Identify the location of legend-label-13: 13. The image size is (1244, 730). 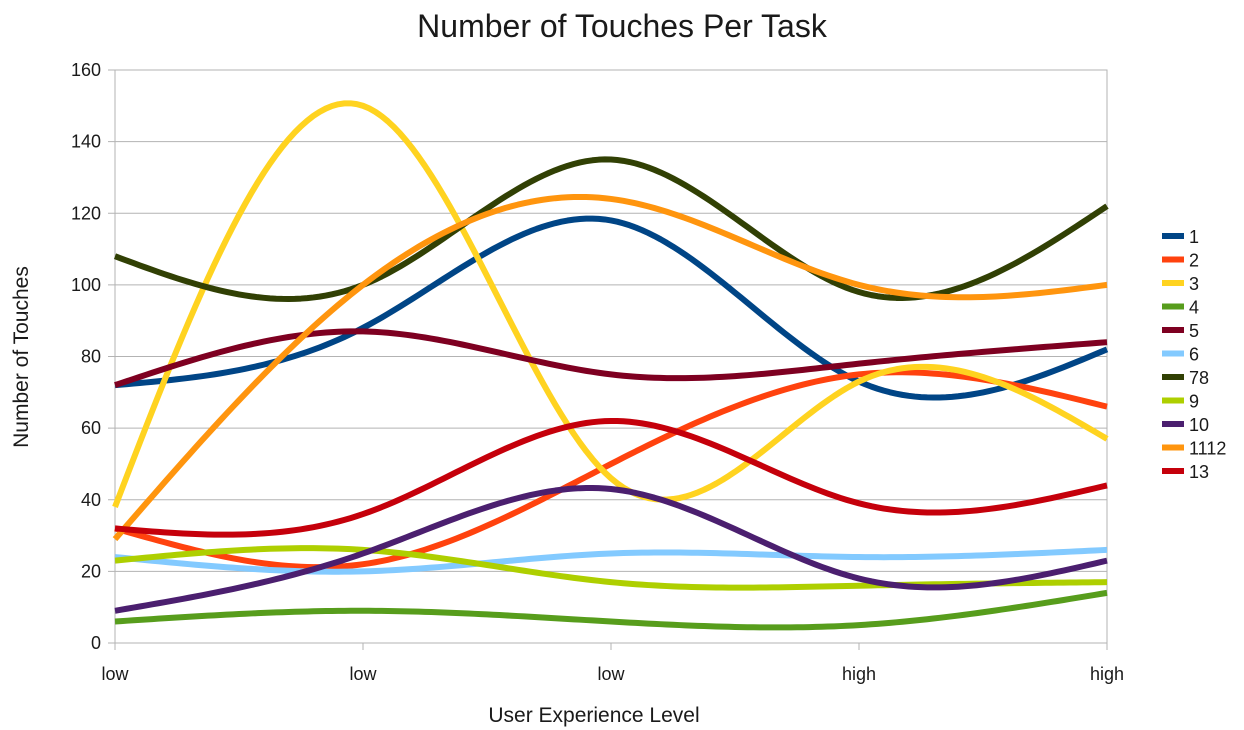
(1199, 472).